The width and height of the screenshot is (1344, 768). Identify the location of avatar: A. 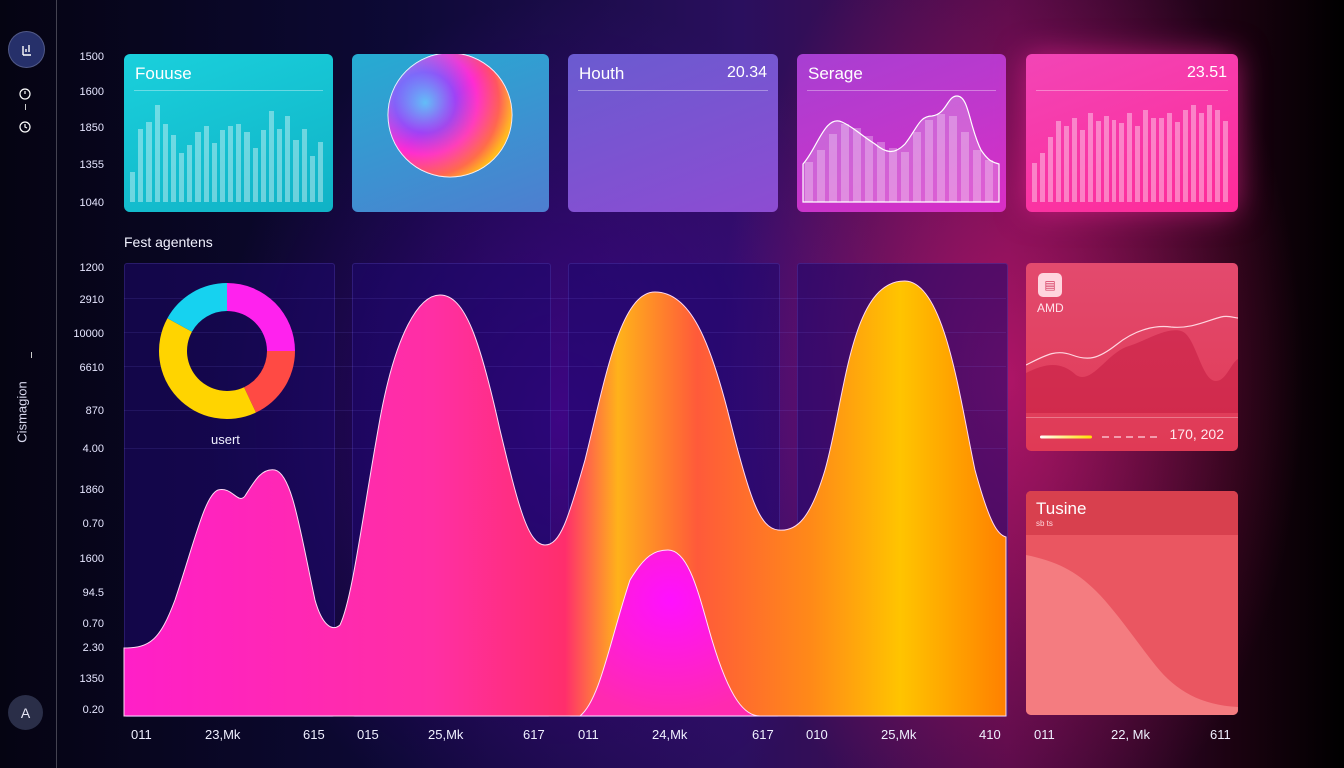
(25, 712).